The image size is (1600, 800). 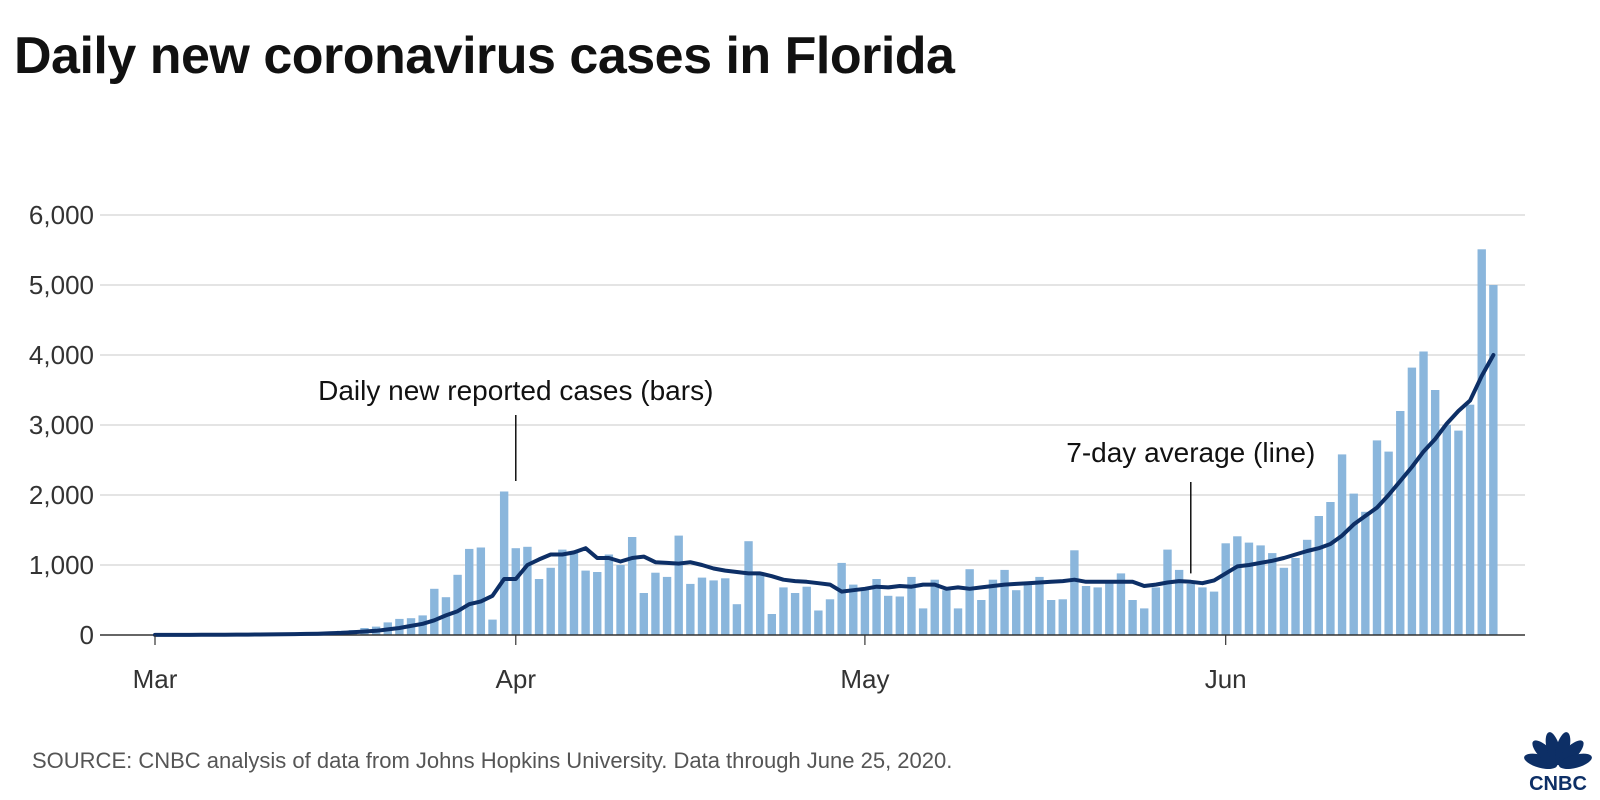 I want to click on peacock-feather, so click(x=1575, y=761).